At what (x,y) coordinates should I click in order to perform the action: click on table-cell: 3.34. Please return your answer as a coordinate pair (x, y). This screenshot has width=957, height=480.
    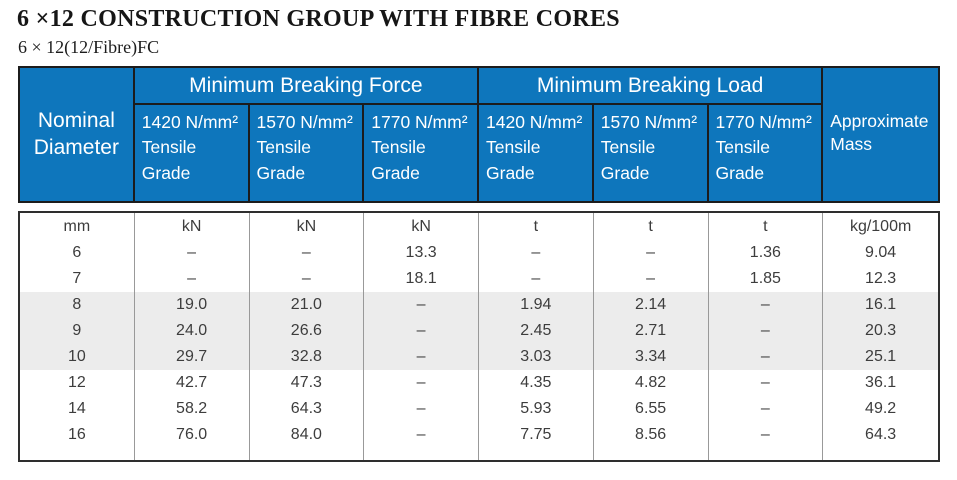
    Looking at the image, I should click on (651, 357).